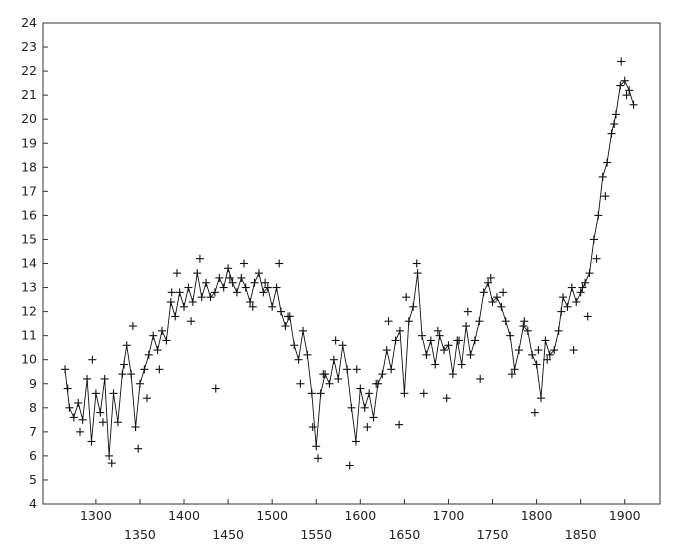 The image size is (684, 554). Describe the element at coordinates (29, 46) in the screenshot. I see `y-tick-label: 23` at that location.